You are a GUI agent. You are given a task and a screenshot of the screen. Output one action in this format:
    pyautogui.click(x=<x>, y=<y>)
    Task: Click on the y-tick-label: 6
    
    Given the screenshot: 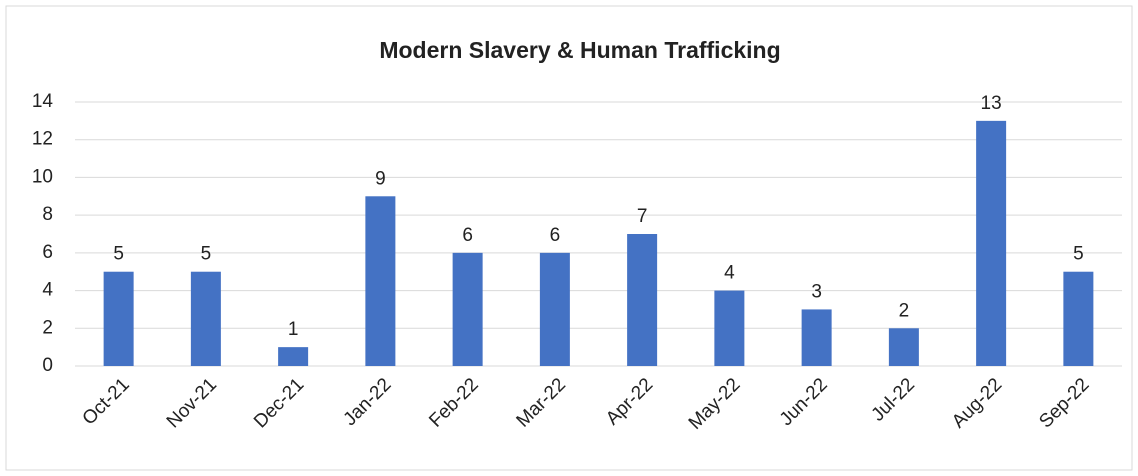 What is the action you would take?
    pyautogui.click(x=47, y=252)
    